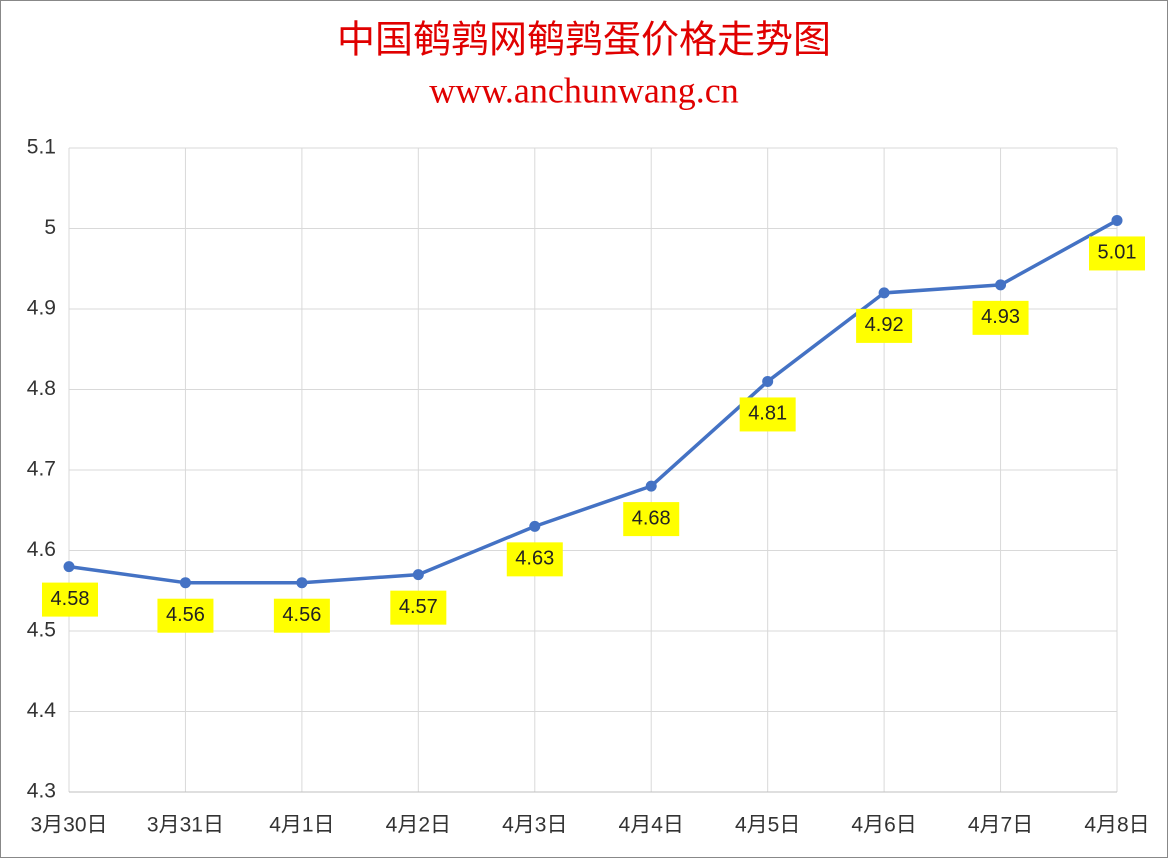 The image size is (1169, 859). Describe the element at coordinates (418, 825) in the screenshot. I see `x-tick-label: 4月2日` at that location.